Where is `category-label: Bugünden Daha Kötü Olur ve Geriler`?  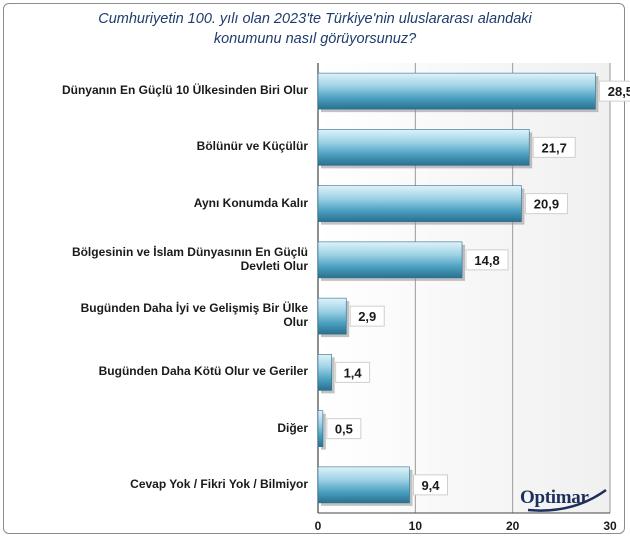
category-label: Bugünden Daha Kötü Olur ve Geriler is located at coordinates (158, 371).